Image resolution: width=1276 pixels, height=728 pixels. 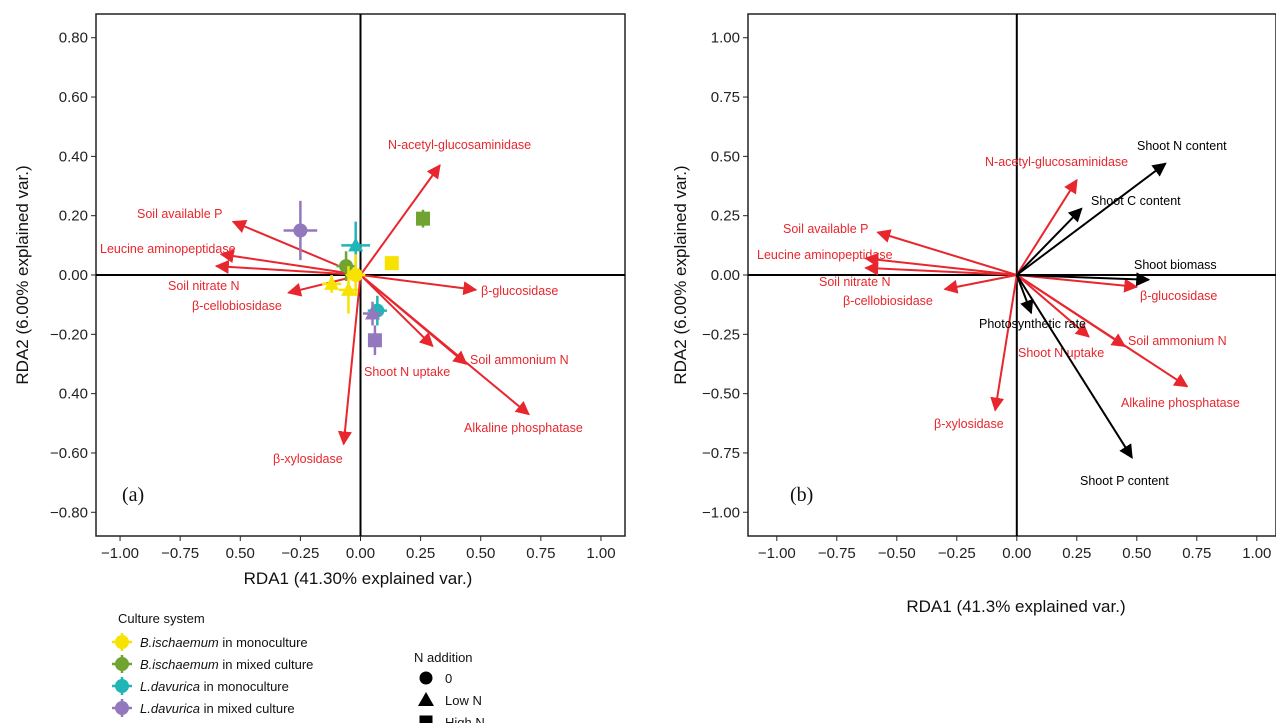 What do you see at coordinates (426, 678) in the screenshot?
I see `legend-n-marker-circle` at bounding box center [426, 678].